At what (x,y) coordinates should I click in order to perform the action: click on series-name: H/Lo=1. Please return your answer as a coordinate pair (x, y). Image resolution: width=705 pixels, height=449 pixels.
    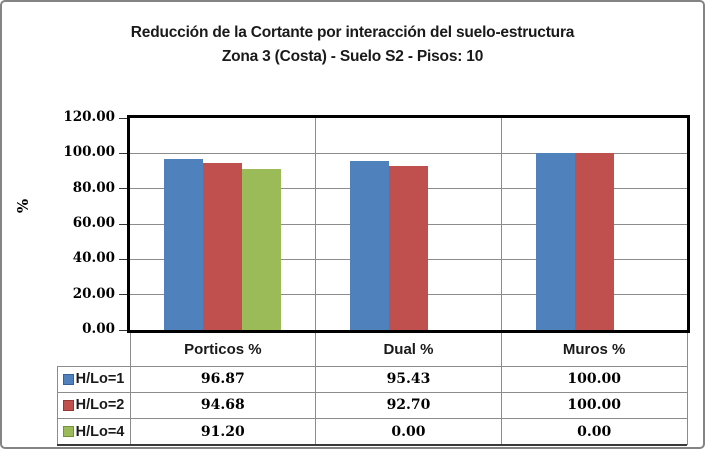
    Looking at the image, I should click on (100, 379).